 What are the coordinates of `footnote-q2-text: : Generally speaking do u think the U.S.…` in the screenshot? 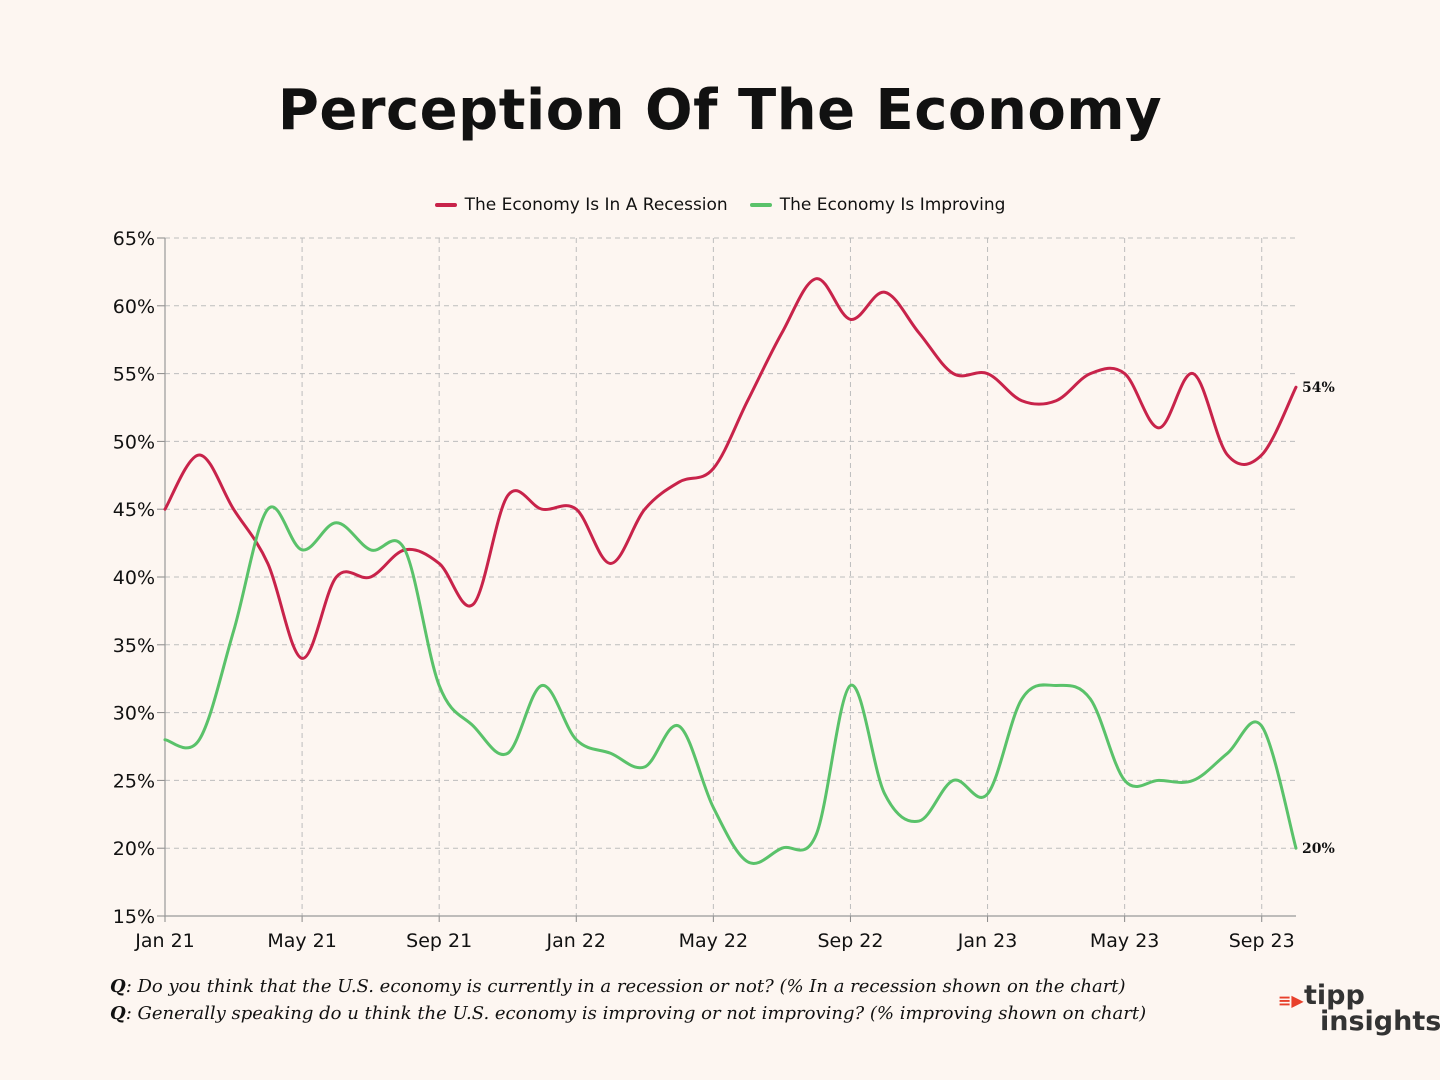 It's located at (636, 1013).